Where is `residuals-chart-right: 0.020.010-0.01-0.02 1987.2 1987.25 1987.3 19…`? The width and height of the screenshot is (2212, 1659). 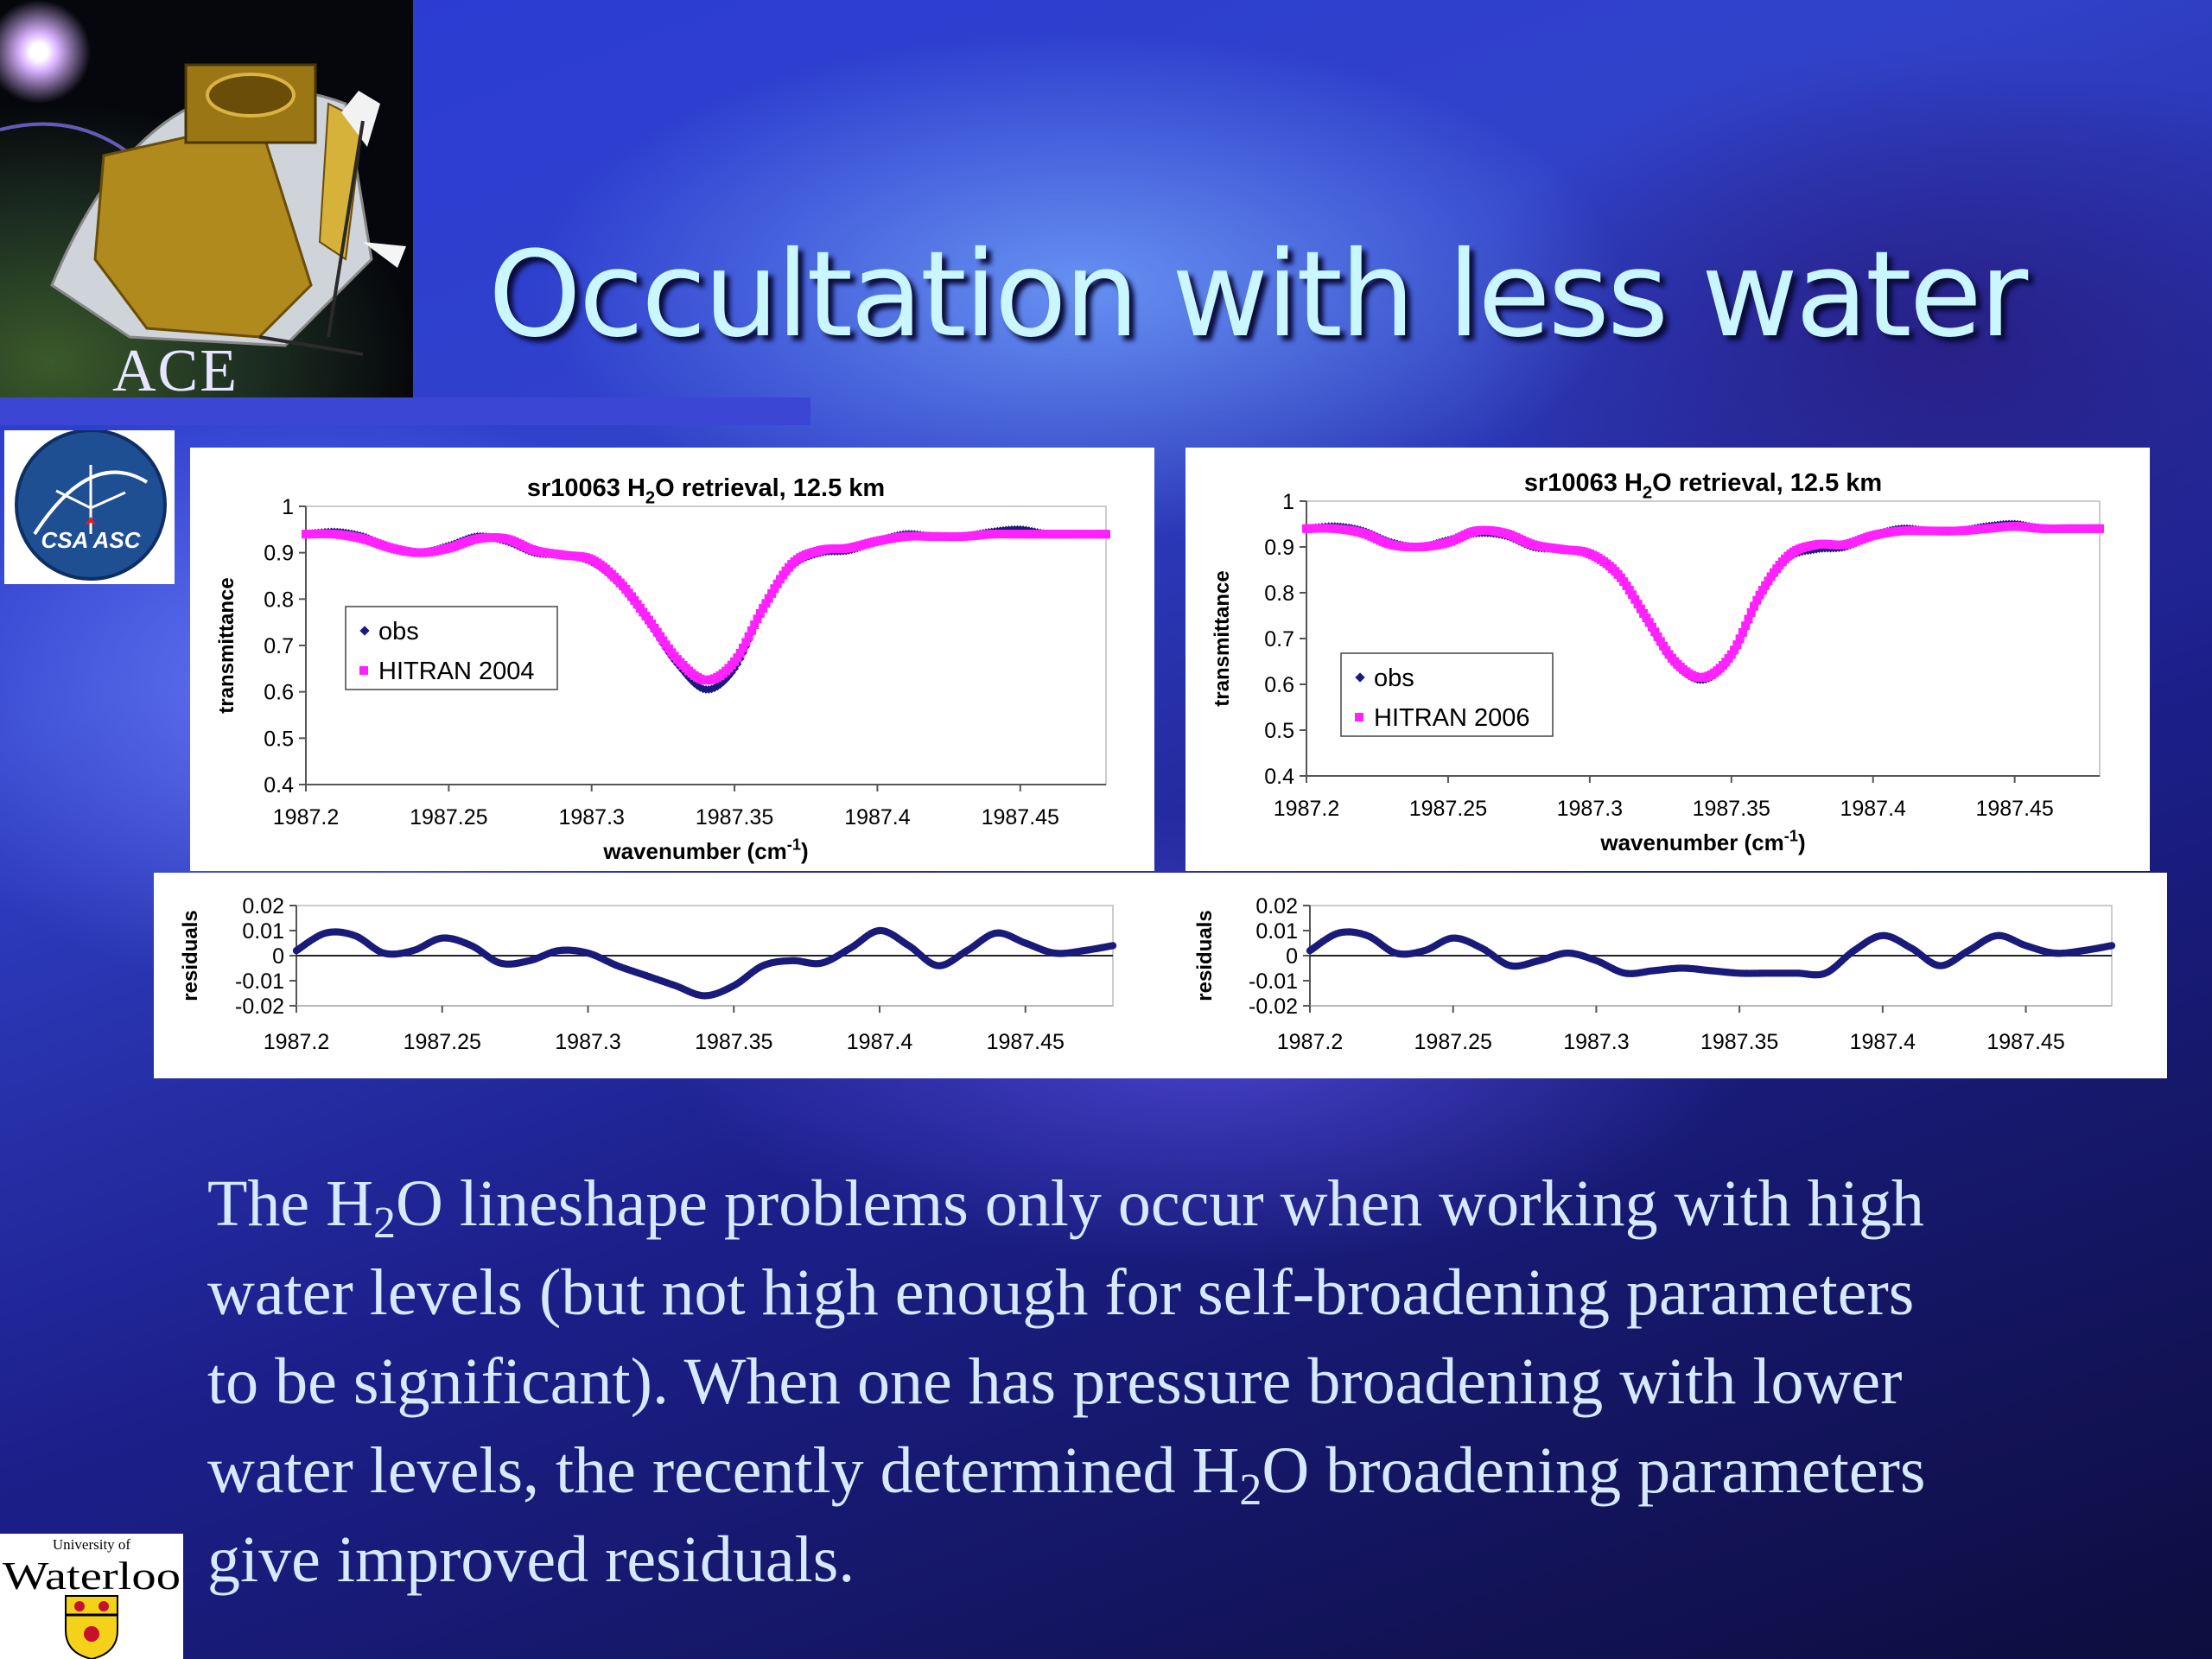 residuals-chart-right: 0.020.010-0.01-0.02 1987.2 1987.25 1987.3 19… is located at coordinates (1654, 974).